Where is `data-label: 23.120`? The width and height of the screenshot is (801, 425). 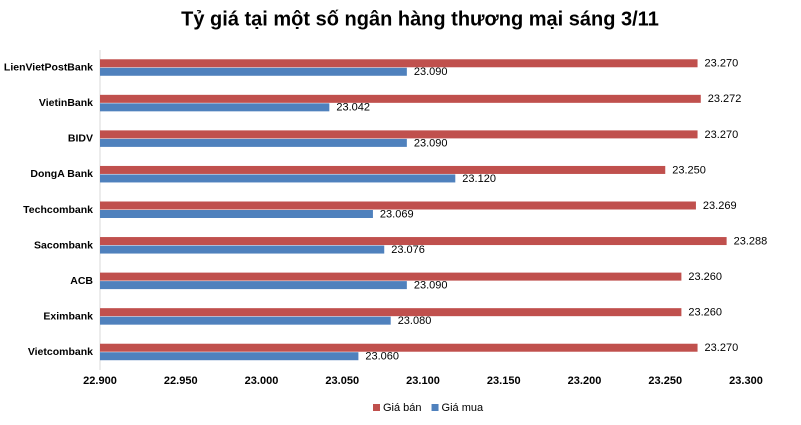
data-label: 23.120 is located at coordinates (479, 179).